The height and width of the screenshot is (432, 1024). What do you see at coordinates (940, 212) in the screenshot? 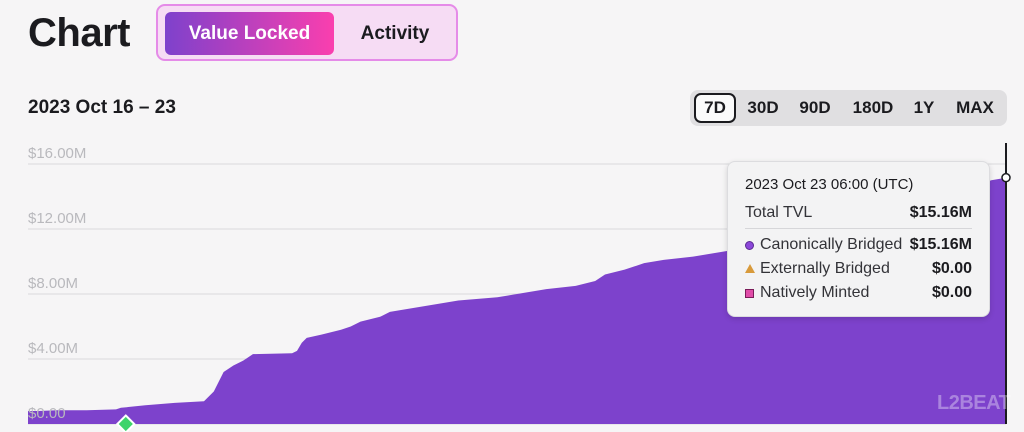
I see `tooltip-total-value: $15.16M` at bounding box center [940, 212].